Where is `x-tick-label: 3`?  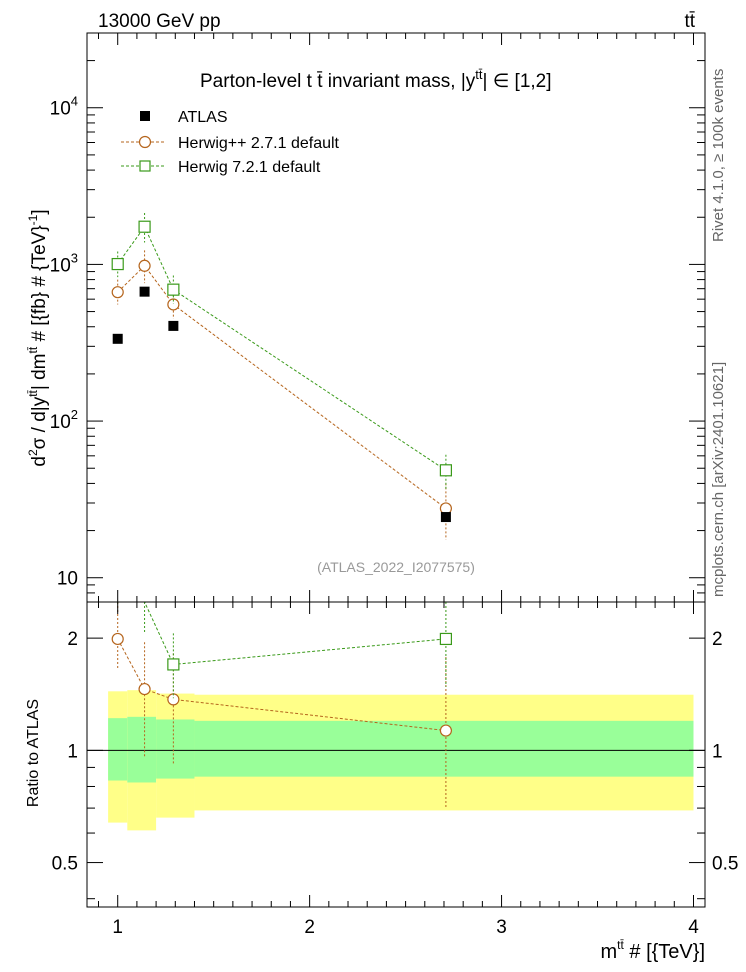
x-tick-label: 3 is located at coordinates (501, 927).